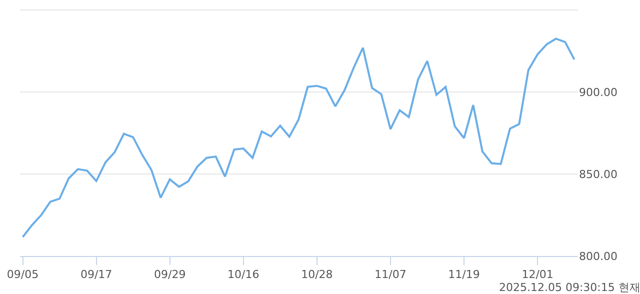 The image size is (640, 294). Describe the element at coordinates (464, 275) in the screenshot. I see `x-tick-label: 11/19` at that location.